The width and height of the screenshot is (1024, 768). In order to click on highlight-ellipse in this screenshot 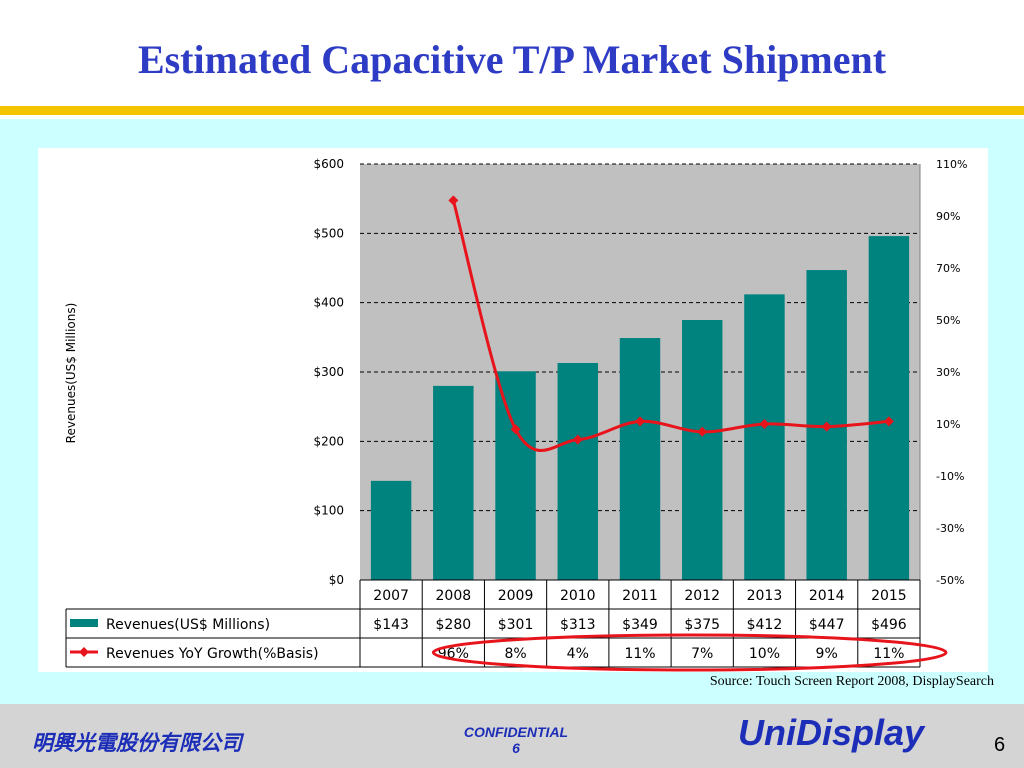, I will do `click(689, 652)`.